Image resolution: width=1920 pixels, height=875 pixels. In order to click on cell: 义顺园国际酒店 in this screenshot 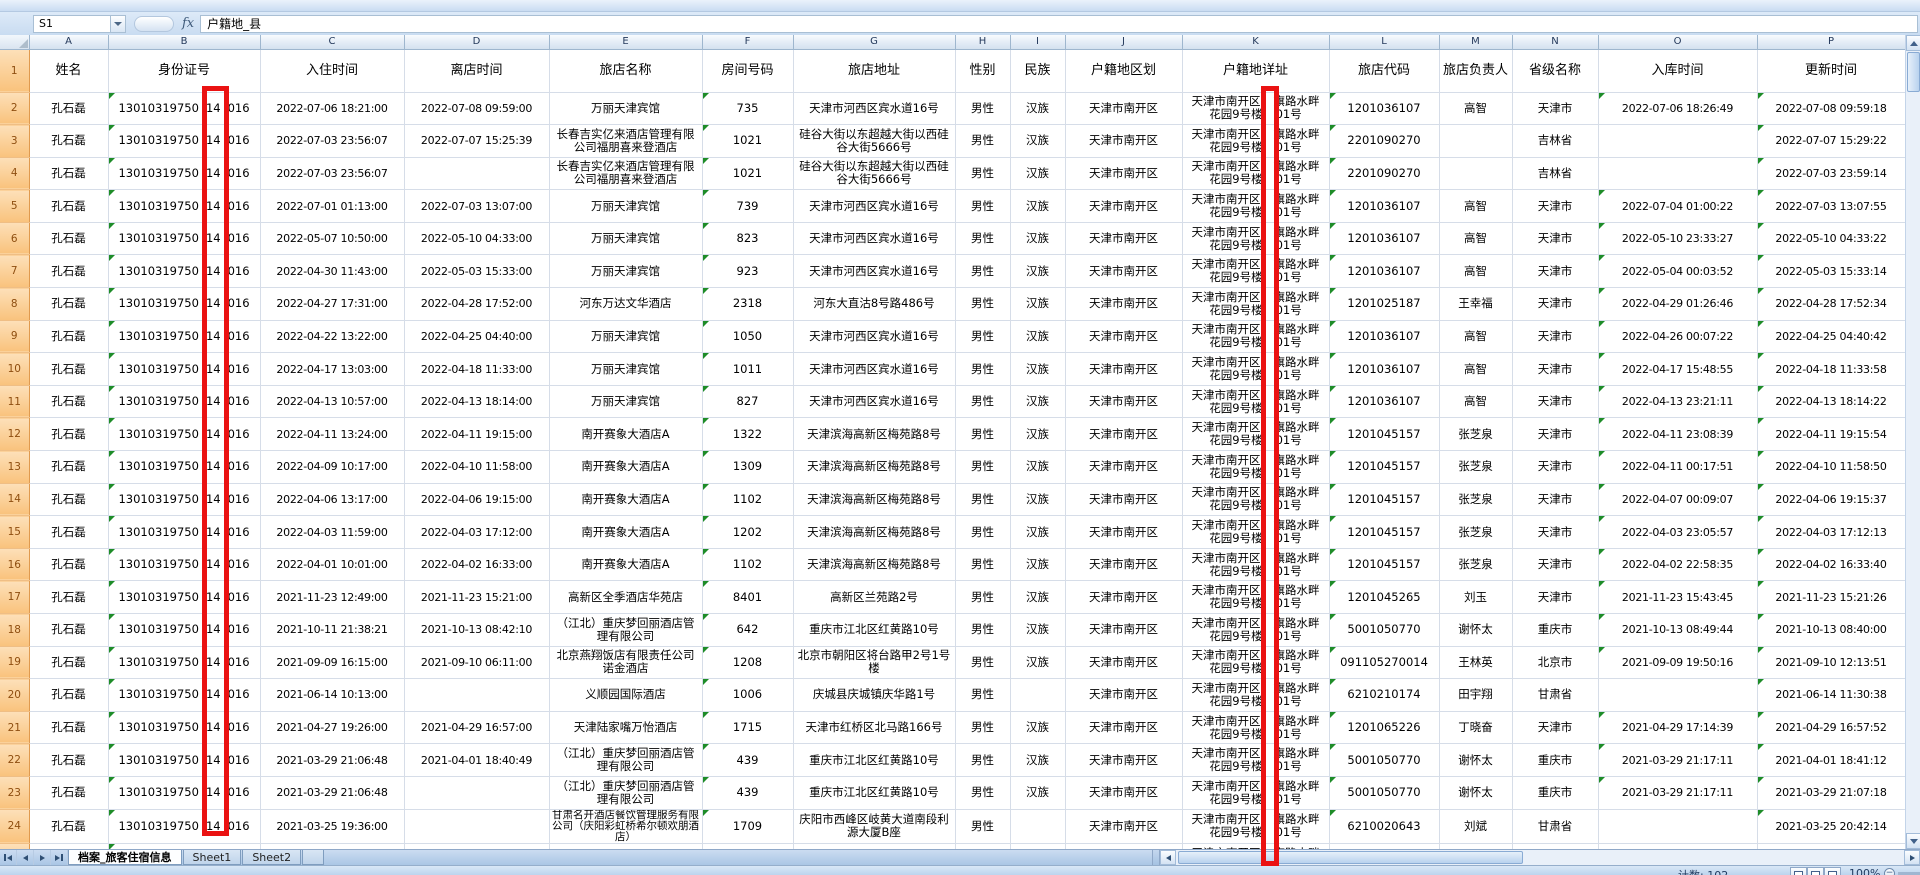, I will do `click(626, 695)`.